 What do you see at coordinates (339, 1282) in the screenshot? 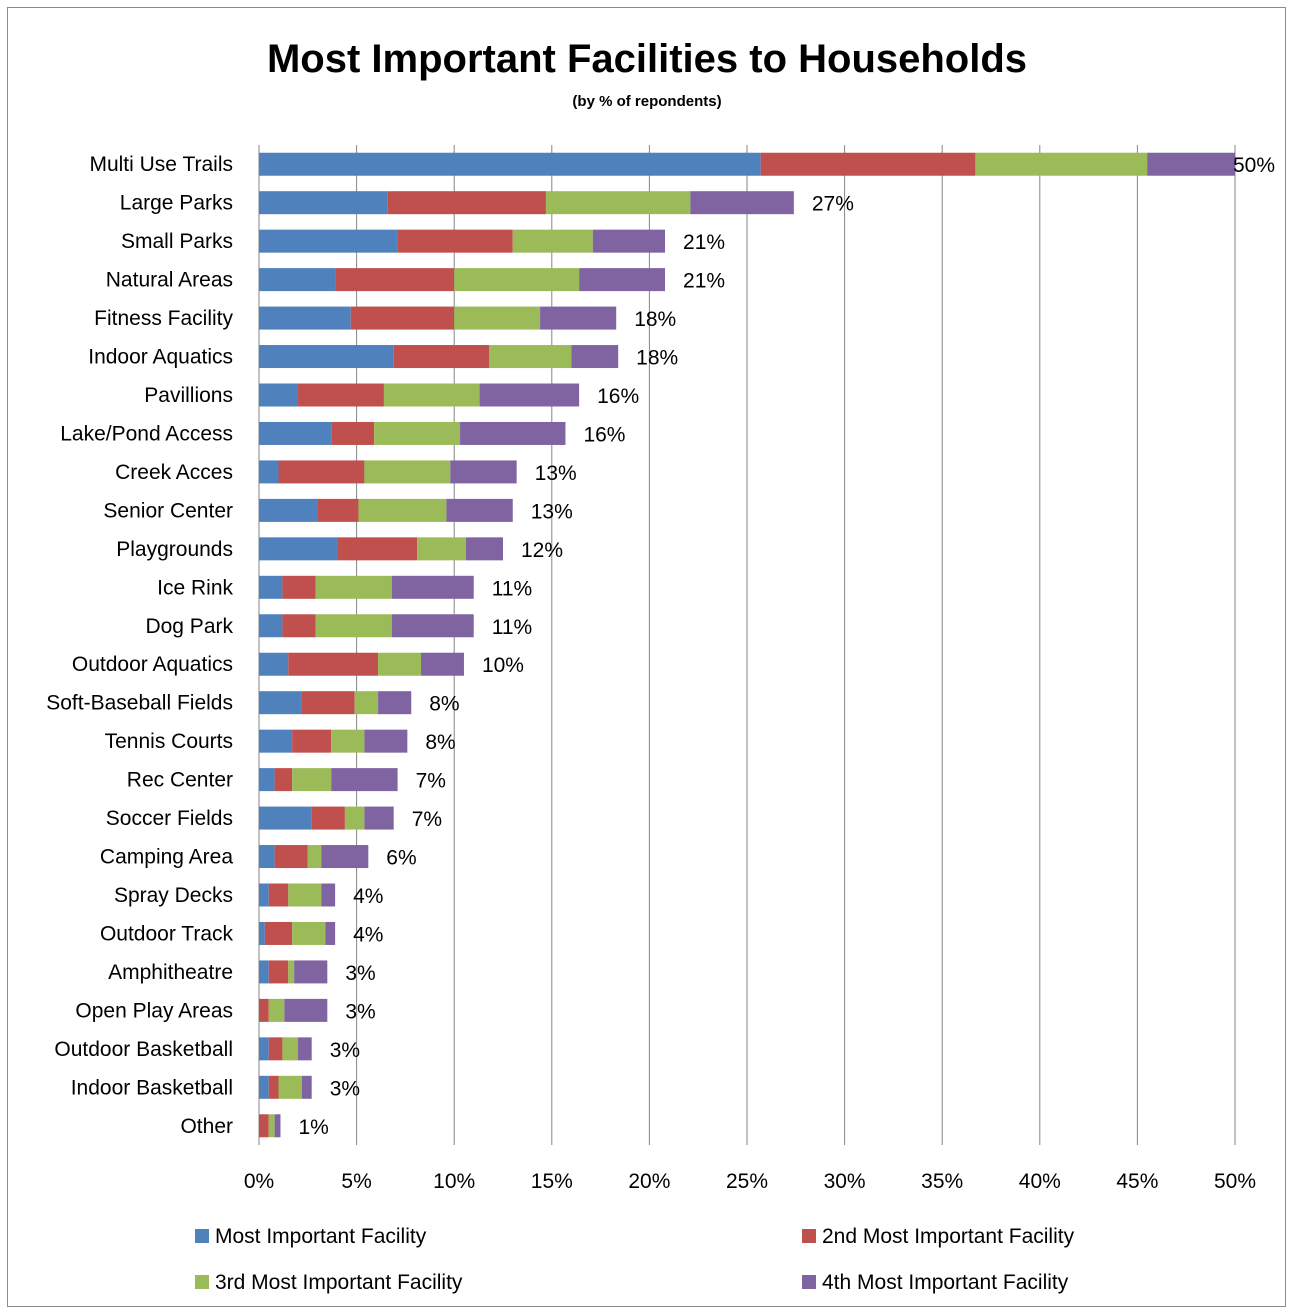
I see `legend-label: 3rd Most Important Facility` at bounding box center [339, 1282].